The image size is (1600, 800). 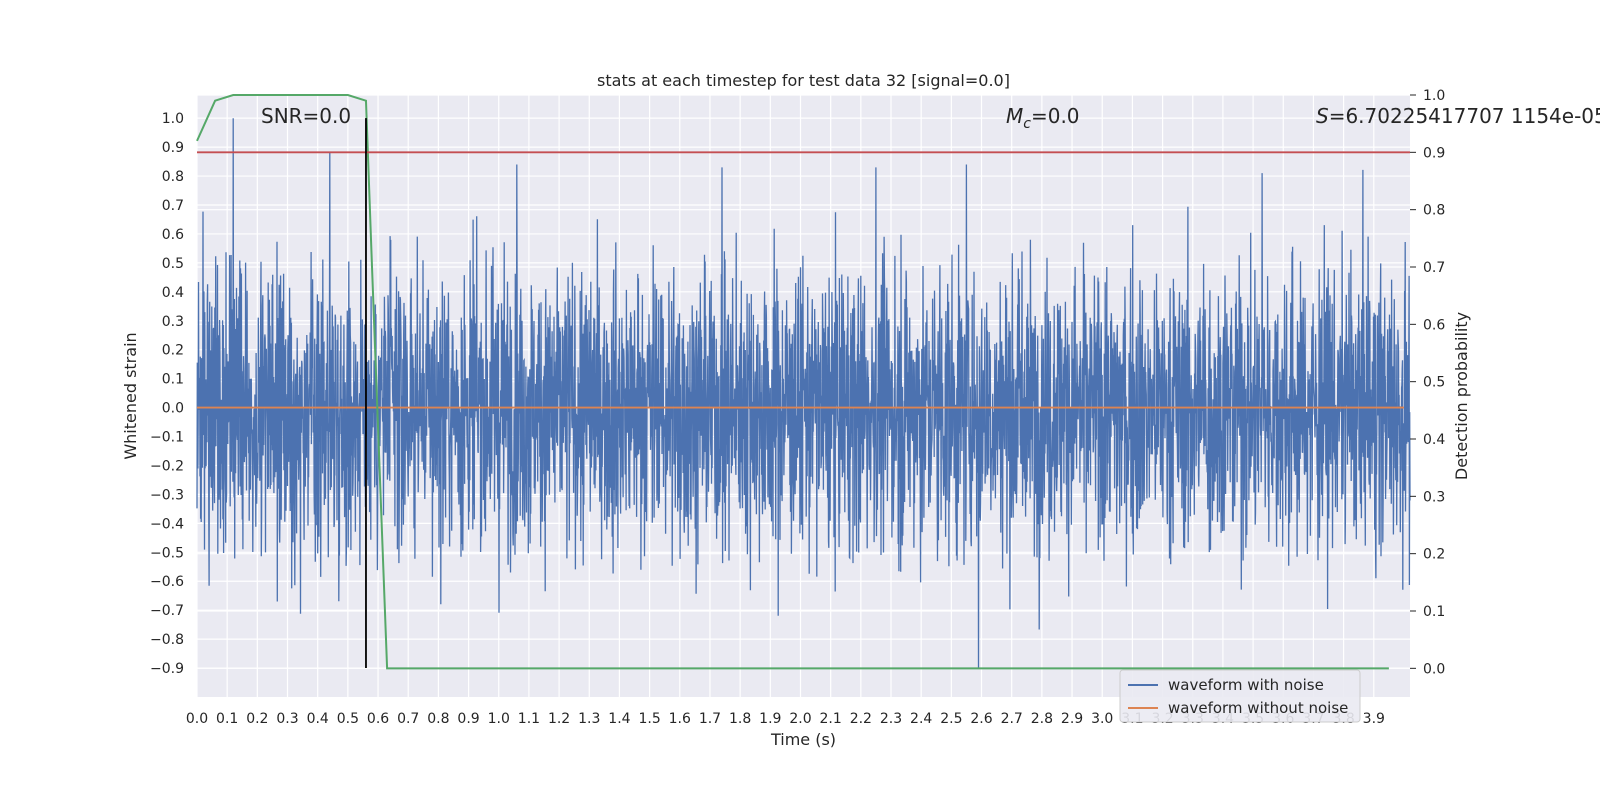 What do you see at coordinates (287, 719) in the screenshot?
I see `x-tick-label: 0.3` at bounding box center [287, 719].